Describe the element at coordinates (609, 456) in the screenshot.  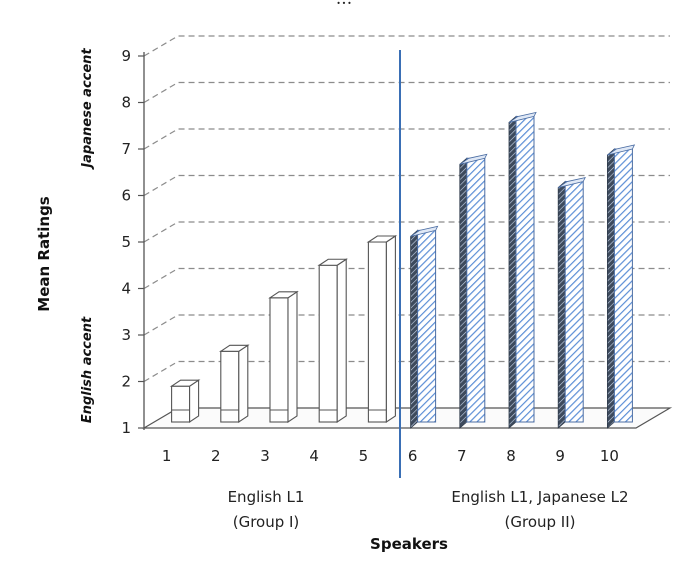
I see `x-tick-label-10: 10` at that location.